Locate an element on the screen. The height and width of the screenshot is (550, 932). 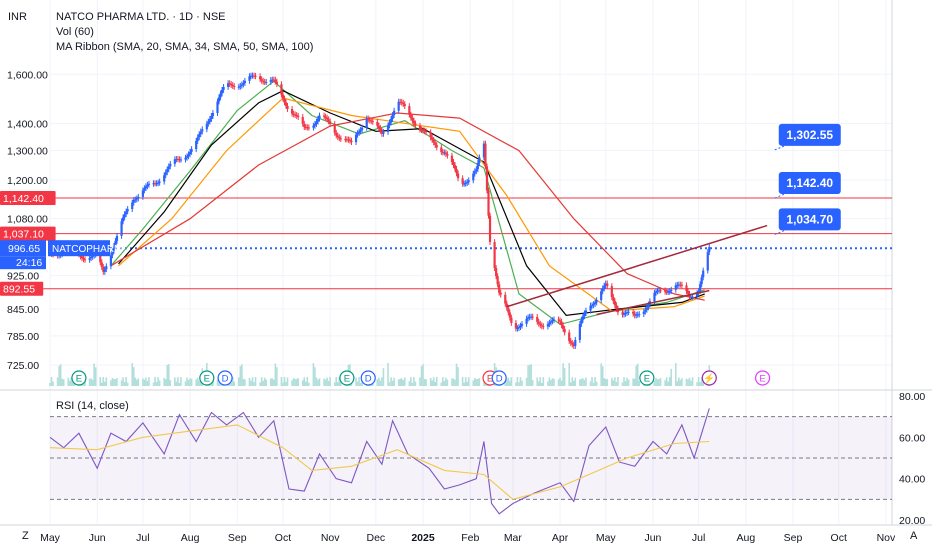
currency-label: INR is located at coordinates (17, 17).